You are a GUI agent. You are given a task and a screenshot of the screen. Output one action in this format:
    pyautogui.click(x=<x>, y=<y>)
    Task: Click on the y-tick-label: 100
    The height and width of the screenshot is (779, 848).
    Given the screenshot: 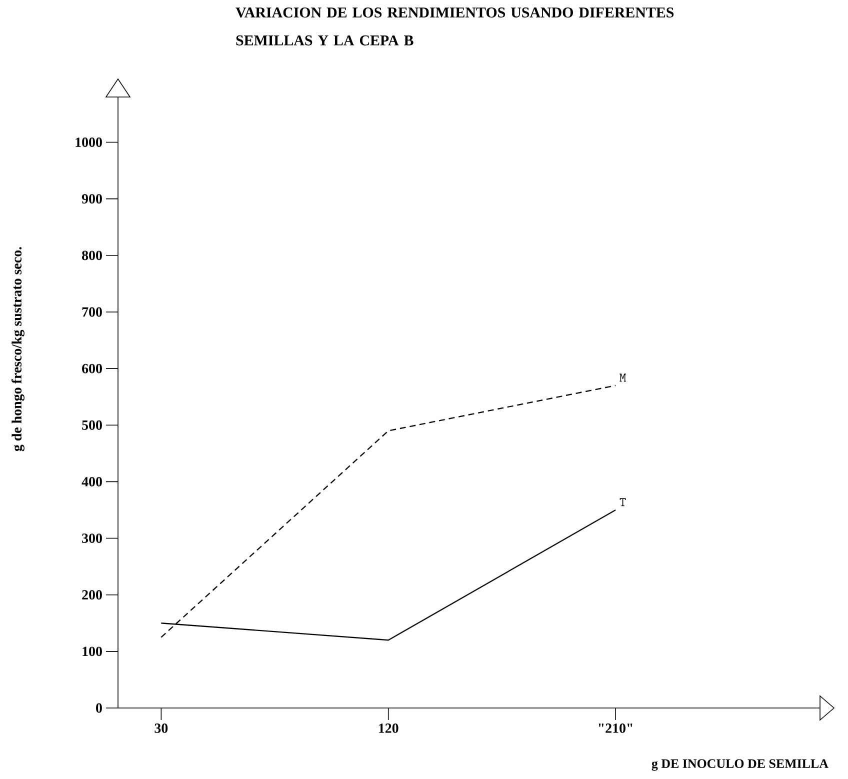 What is the action you would take?
    pyautogui.click(x=92, y=651)
    